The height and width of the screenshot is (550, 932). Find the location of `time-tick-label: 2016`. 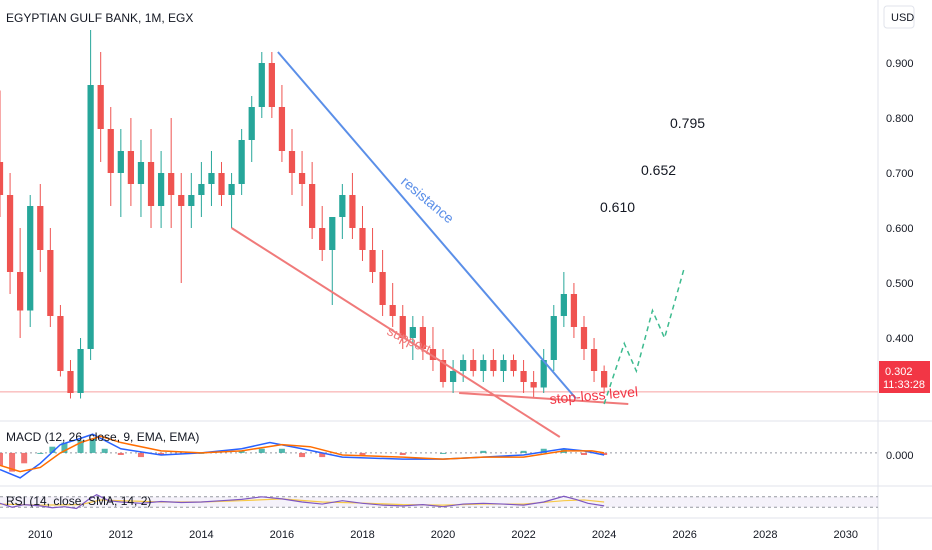

time-tick-label: 2016 is located at coordinates (282, 535).